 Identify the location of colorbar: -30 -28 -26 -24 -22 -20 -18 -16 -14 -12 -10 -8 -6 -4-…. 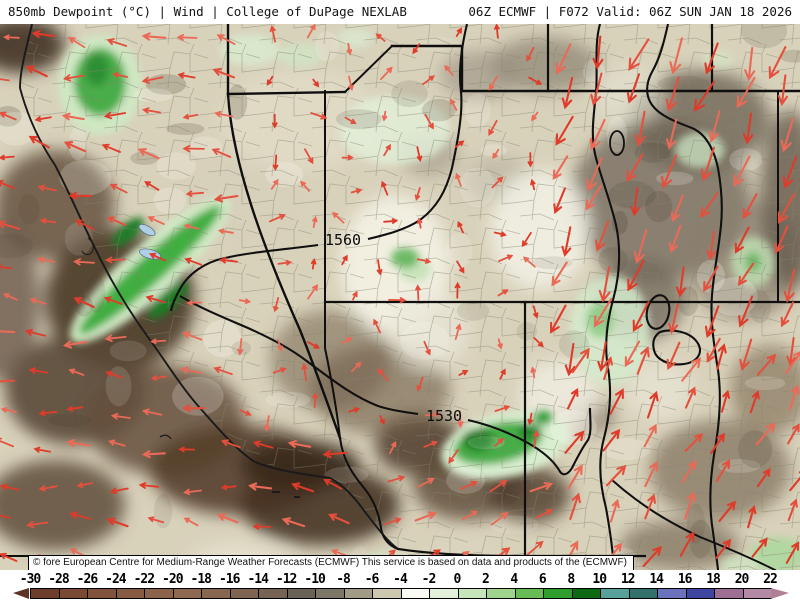
(400, 585).